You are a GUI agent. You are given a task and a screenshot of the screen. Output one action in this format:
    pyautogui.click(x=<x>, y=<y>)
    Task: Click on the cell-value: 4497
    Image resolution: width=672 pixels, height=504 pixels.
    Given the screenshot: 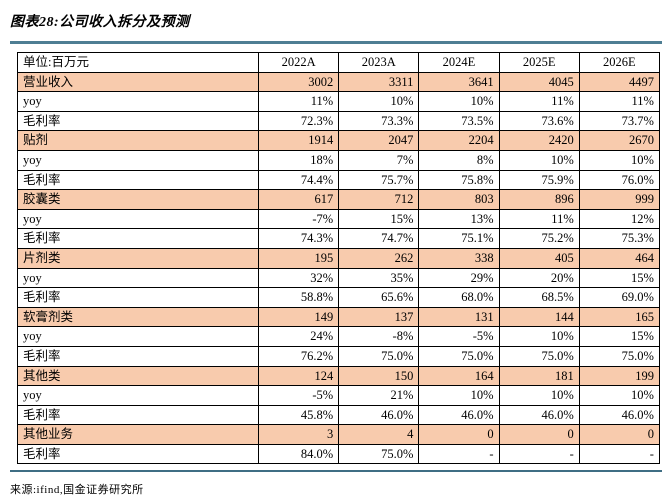 What is the action you would take?
    pyautogui.click(x=619, y=82)
    